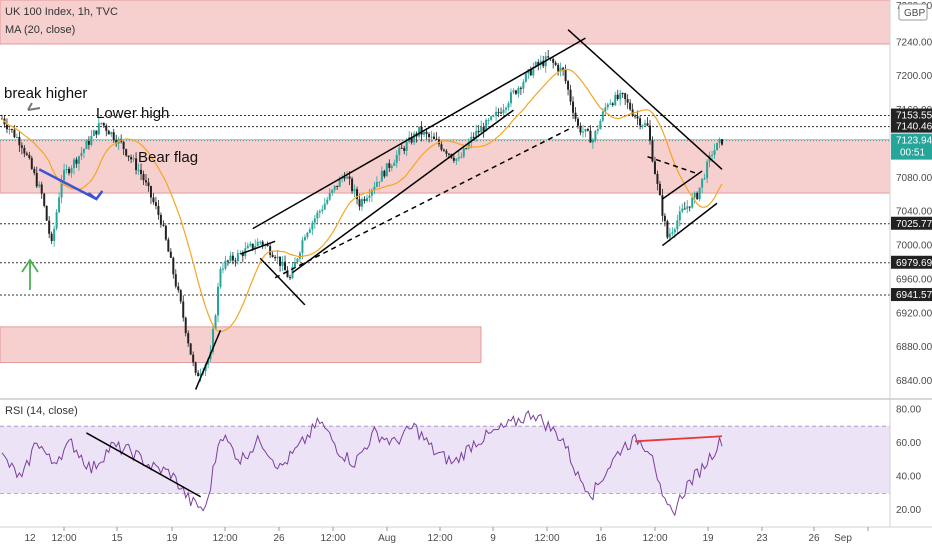 This screenshot has width=932, height=550. I want to click on rsi-band, so click(445, 460).